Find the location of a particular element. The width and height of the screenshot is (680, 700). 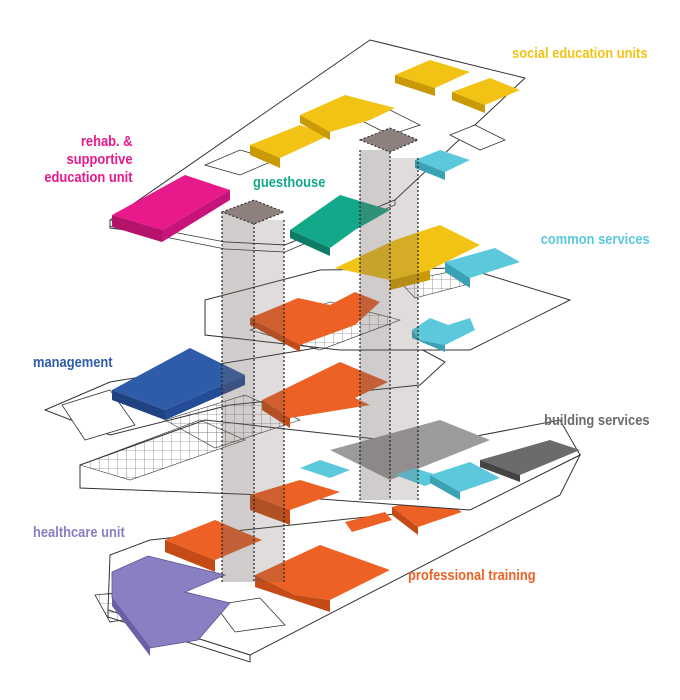

second-floor-level is located at coordinates (244, 391).